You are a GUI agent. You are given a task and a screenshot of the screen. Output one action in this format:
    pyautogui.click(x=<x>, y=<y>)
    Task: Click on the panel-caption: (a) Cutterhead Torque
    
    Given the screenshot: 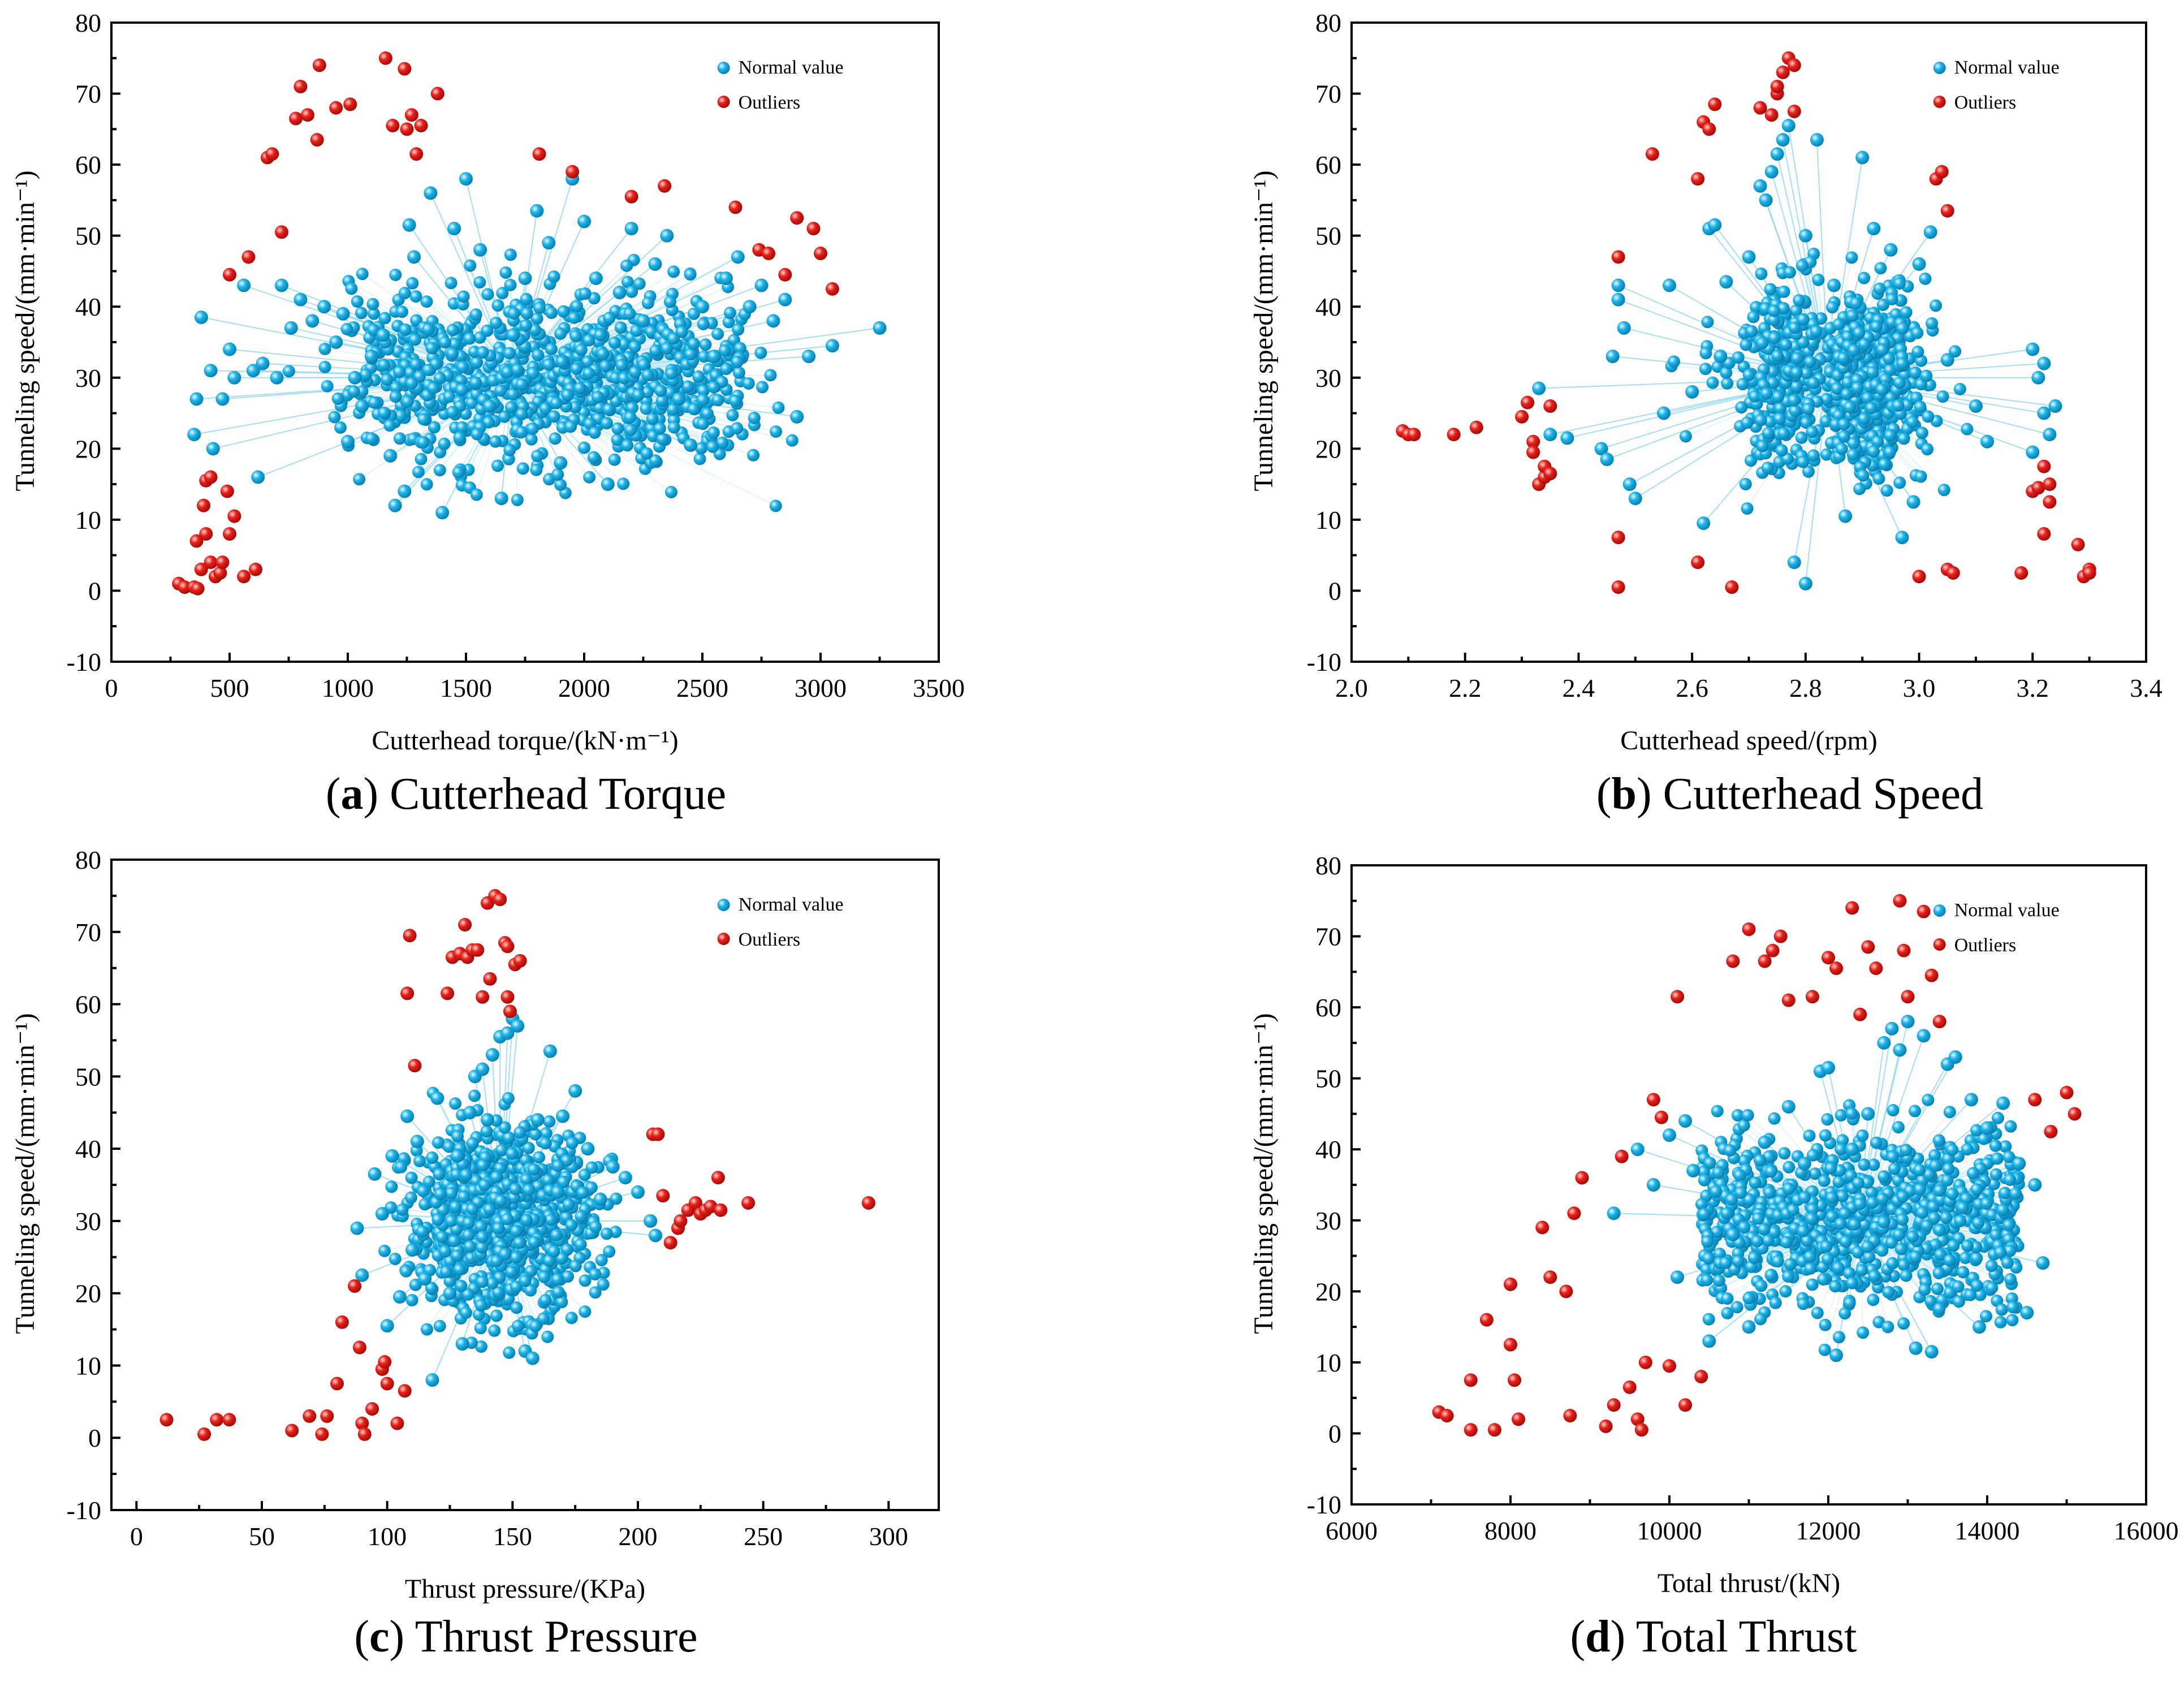 What is the action you would take?
    pyautogui.click(x=526, y=794)
    